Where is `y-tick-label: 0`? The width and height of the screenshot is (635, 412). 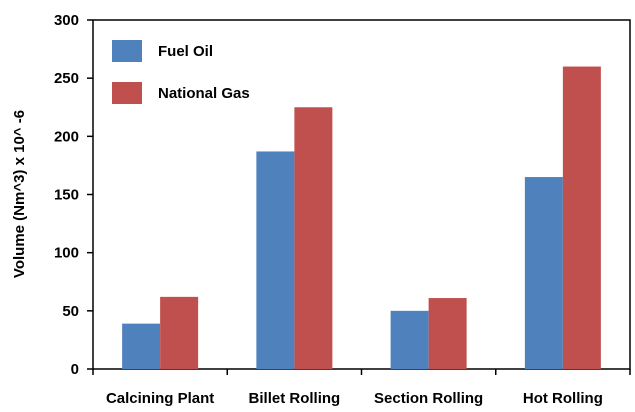
y-tick-label: 0 is located at coordinates (75, 369).